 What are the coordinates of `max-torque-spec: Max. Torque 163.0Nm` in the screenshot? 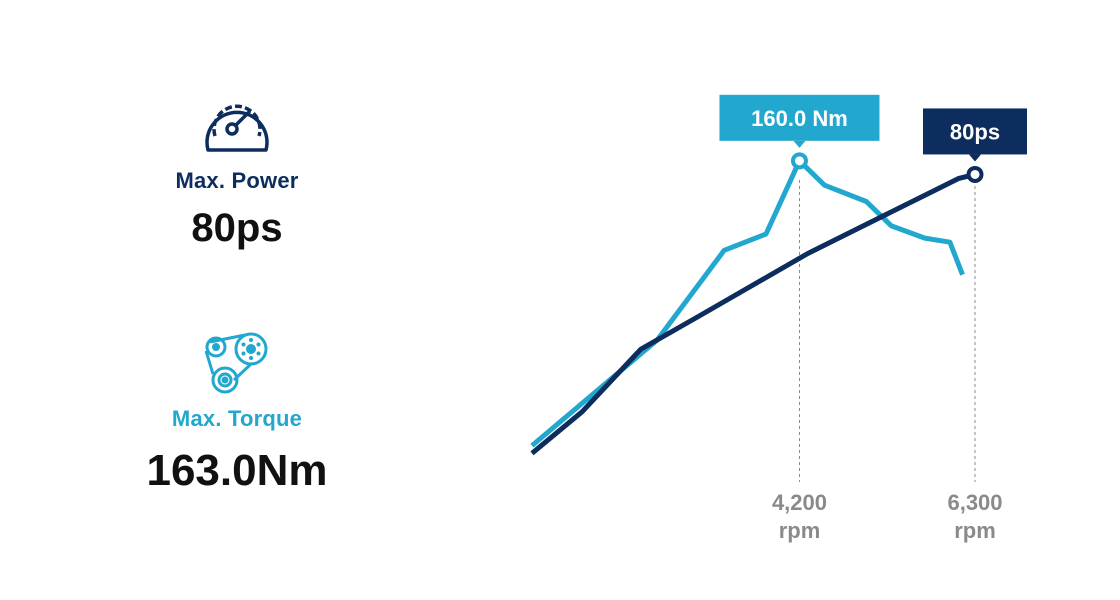 It's located at (237, 414).